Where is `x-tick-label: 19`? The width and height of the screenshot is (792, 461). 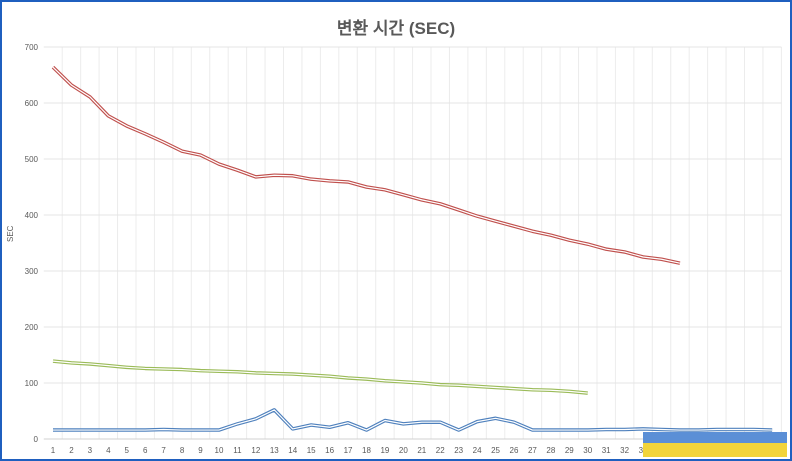
x-tick-label: 19 is located at coordinates (384, 450).